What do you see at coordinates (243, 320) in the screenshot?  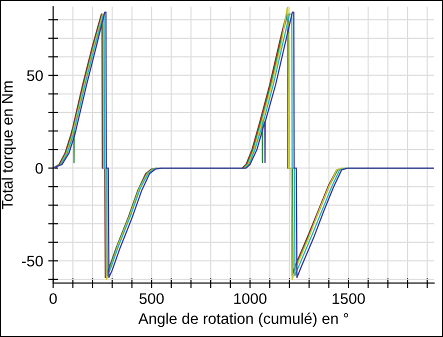 I see `x-axis-title: Angle de rotation (cumulé) en °` at bounding box center [243, 320].